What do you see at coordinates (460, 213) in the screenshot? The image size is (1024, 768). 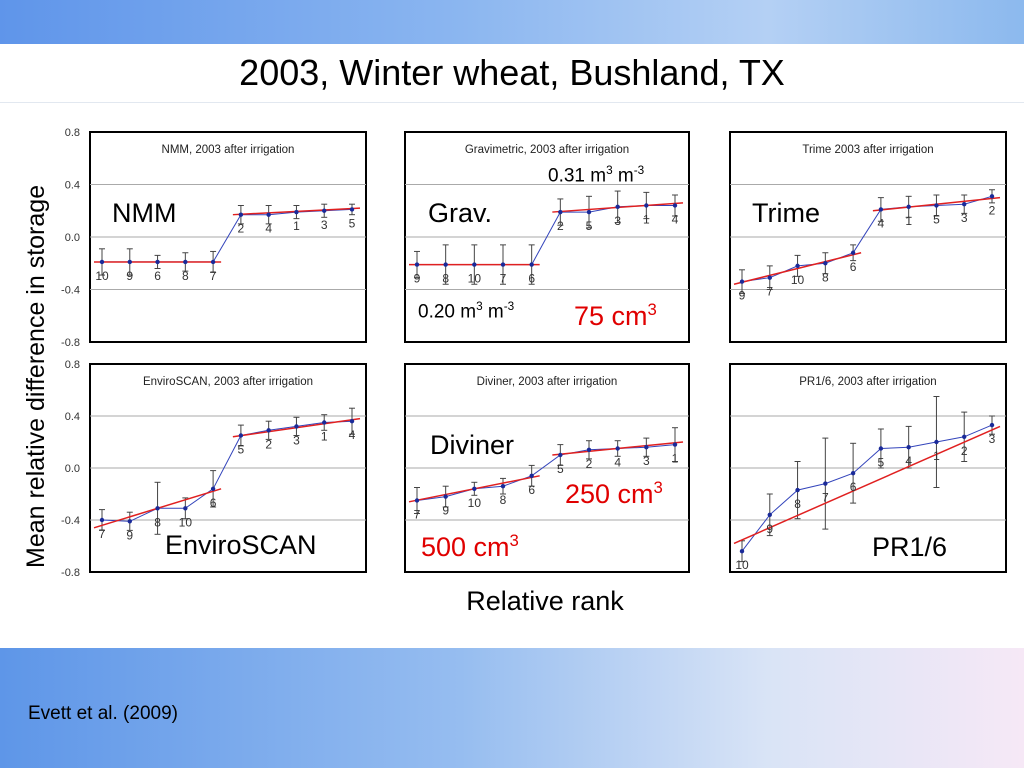 I see `panel-label-grav: Grav.` at bounding box center [460, 213].